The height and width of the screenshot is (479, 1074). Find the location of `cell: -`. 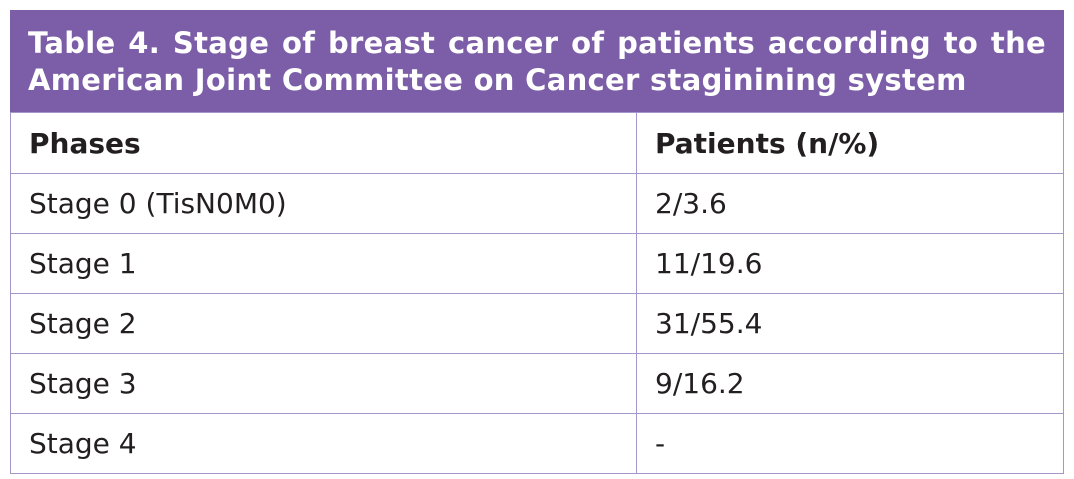

cell: - is located at coordinates (850, 443).